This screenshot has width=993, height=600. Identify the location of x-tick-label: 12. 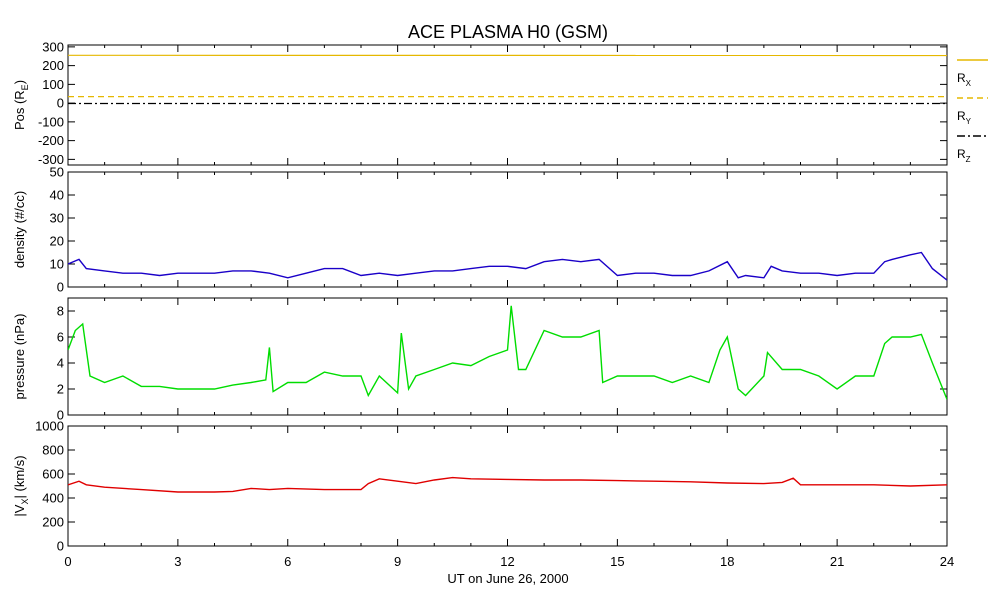
(507, 561).